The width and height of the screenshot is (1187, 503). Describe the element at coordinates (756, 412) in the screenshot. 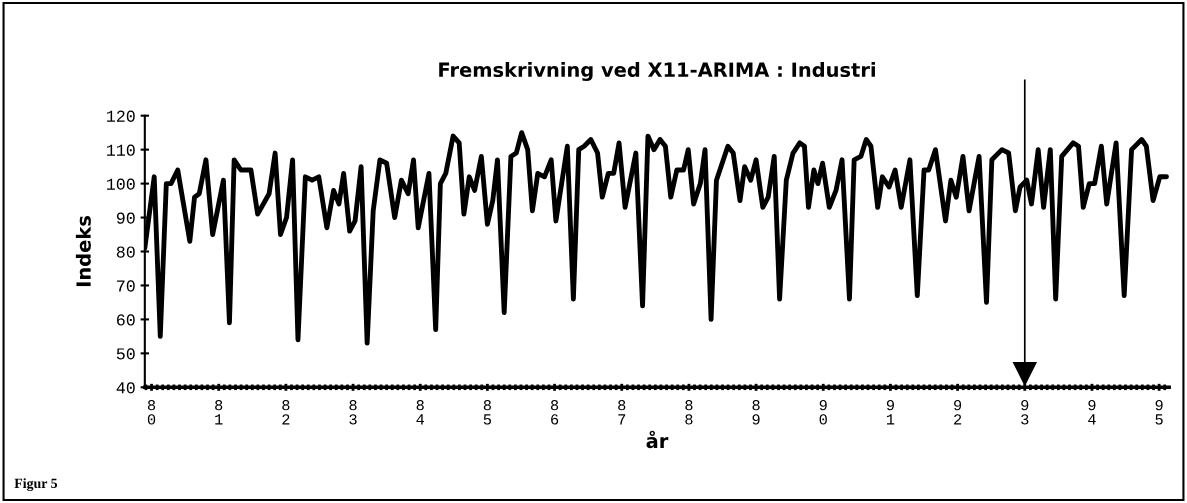

I see `x-tick-label: 8 9` at that location.